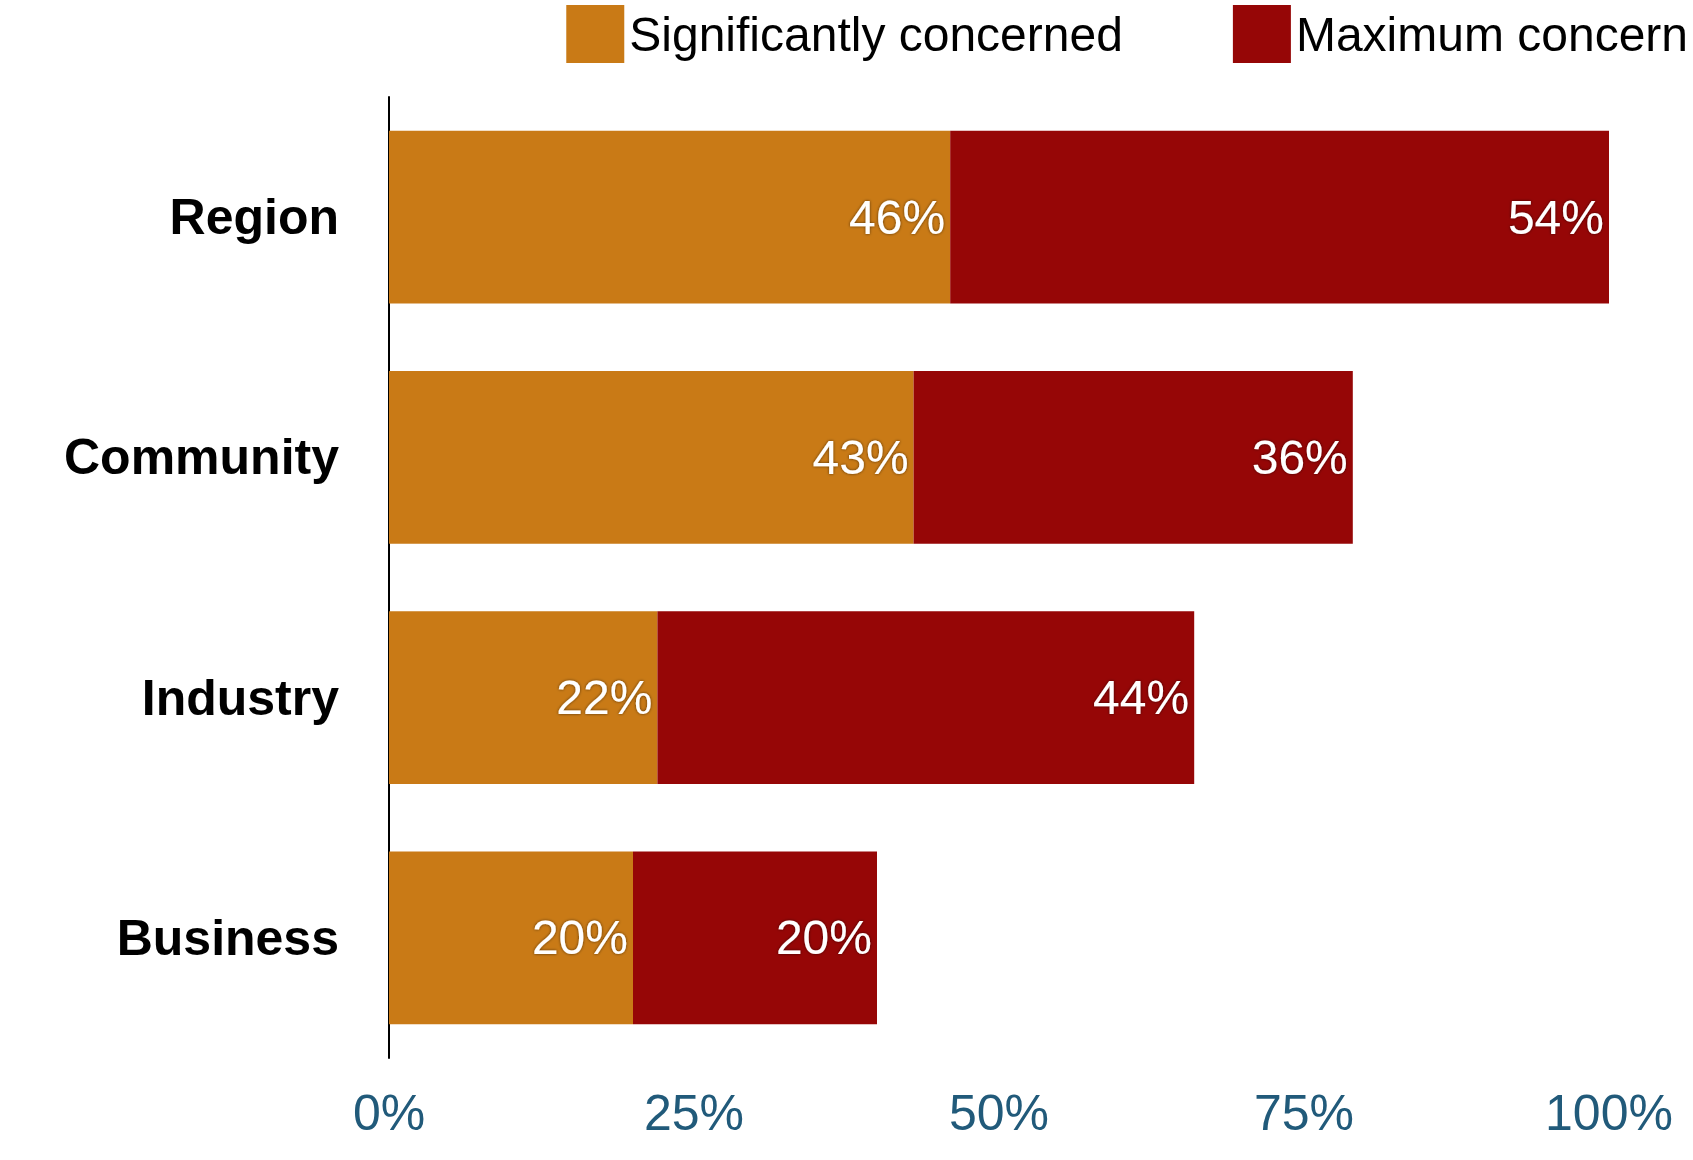 The width and height of the screenshot is (1693, 1160). What do you see at coordinates (876, 34) in the screenshot?
I see `legend-label: Significantly concerned` at bounding box center [876, 34].